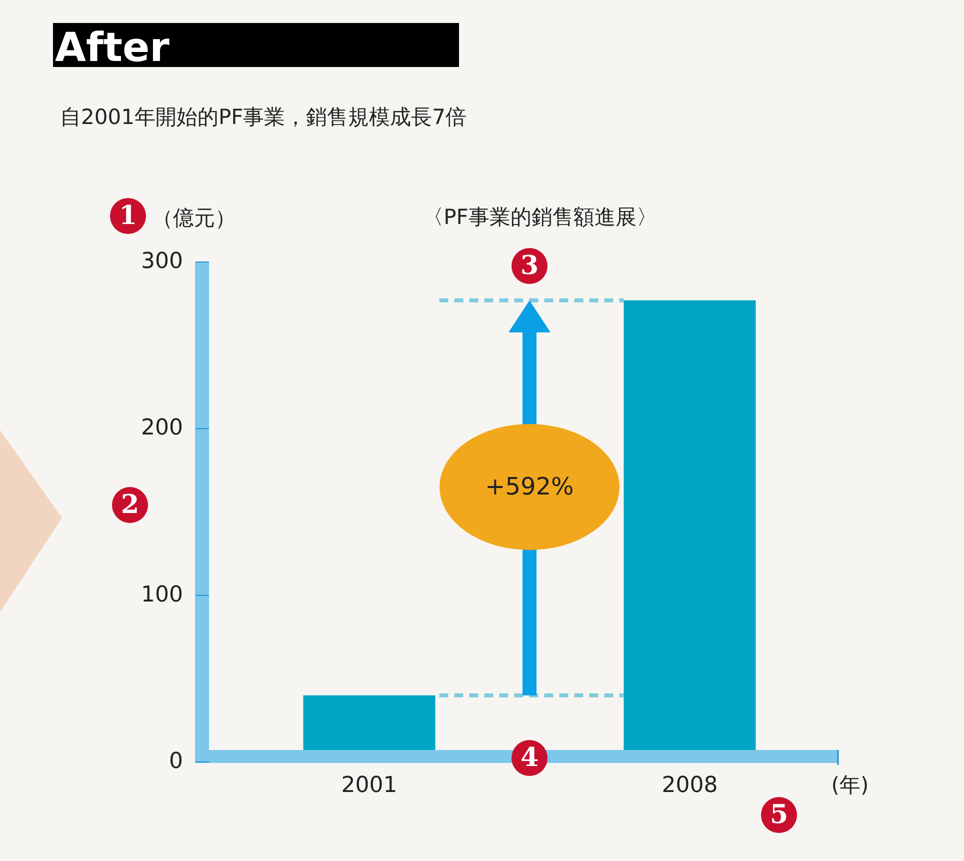 Image resolution: width=964 pixels, height=861 pixels. I want to click on chart-subtitle: 自2001年開始的PF事業，銷售規模成長7倍, so click(263, 117).